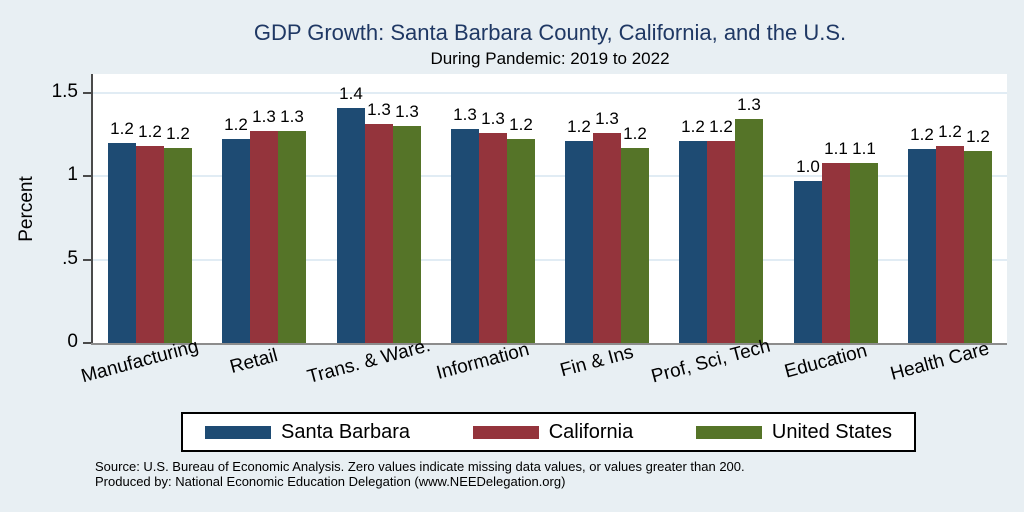 This screenshot has height=512, width=1024. I want to click on legend-item-label: California, so click(591, 431).